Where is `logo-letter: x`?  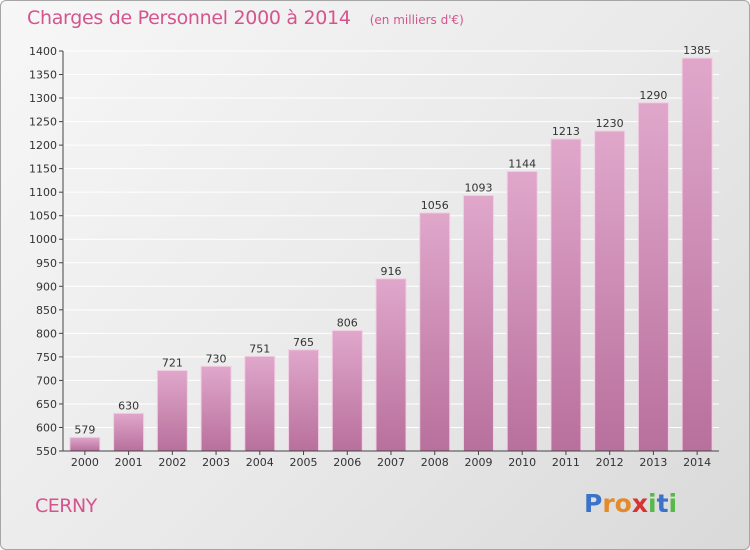
logo-letter: x is located at coordinates (639, 503).